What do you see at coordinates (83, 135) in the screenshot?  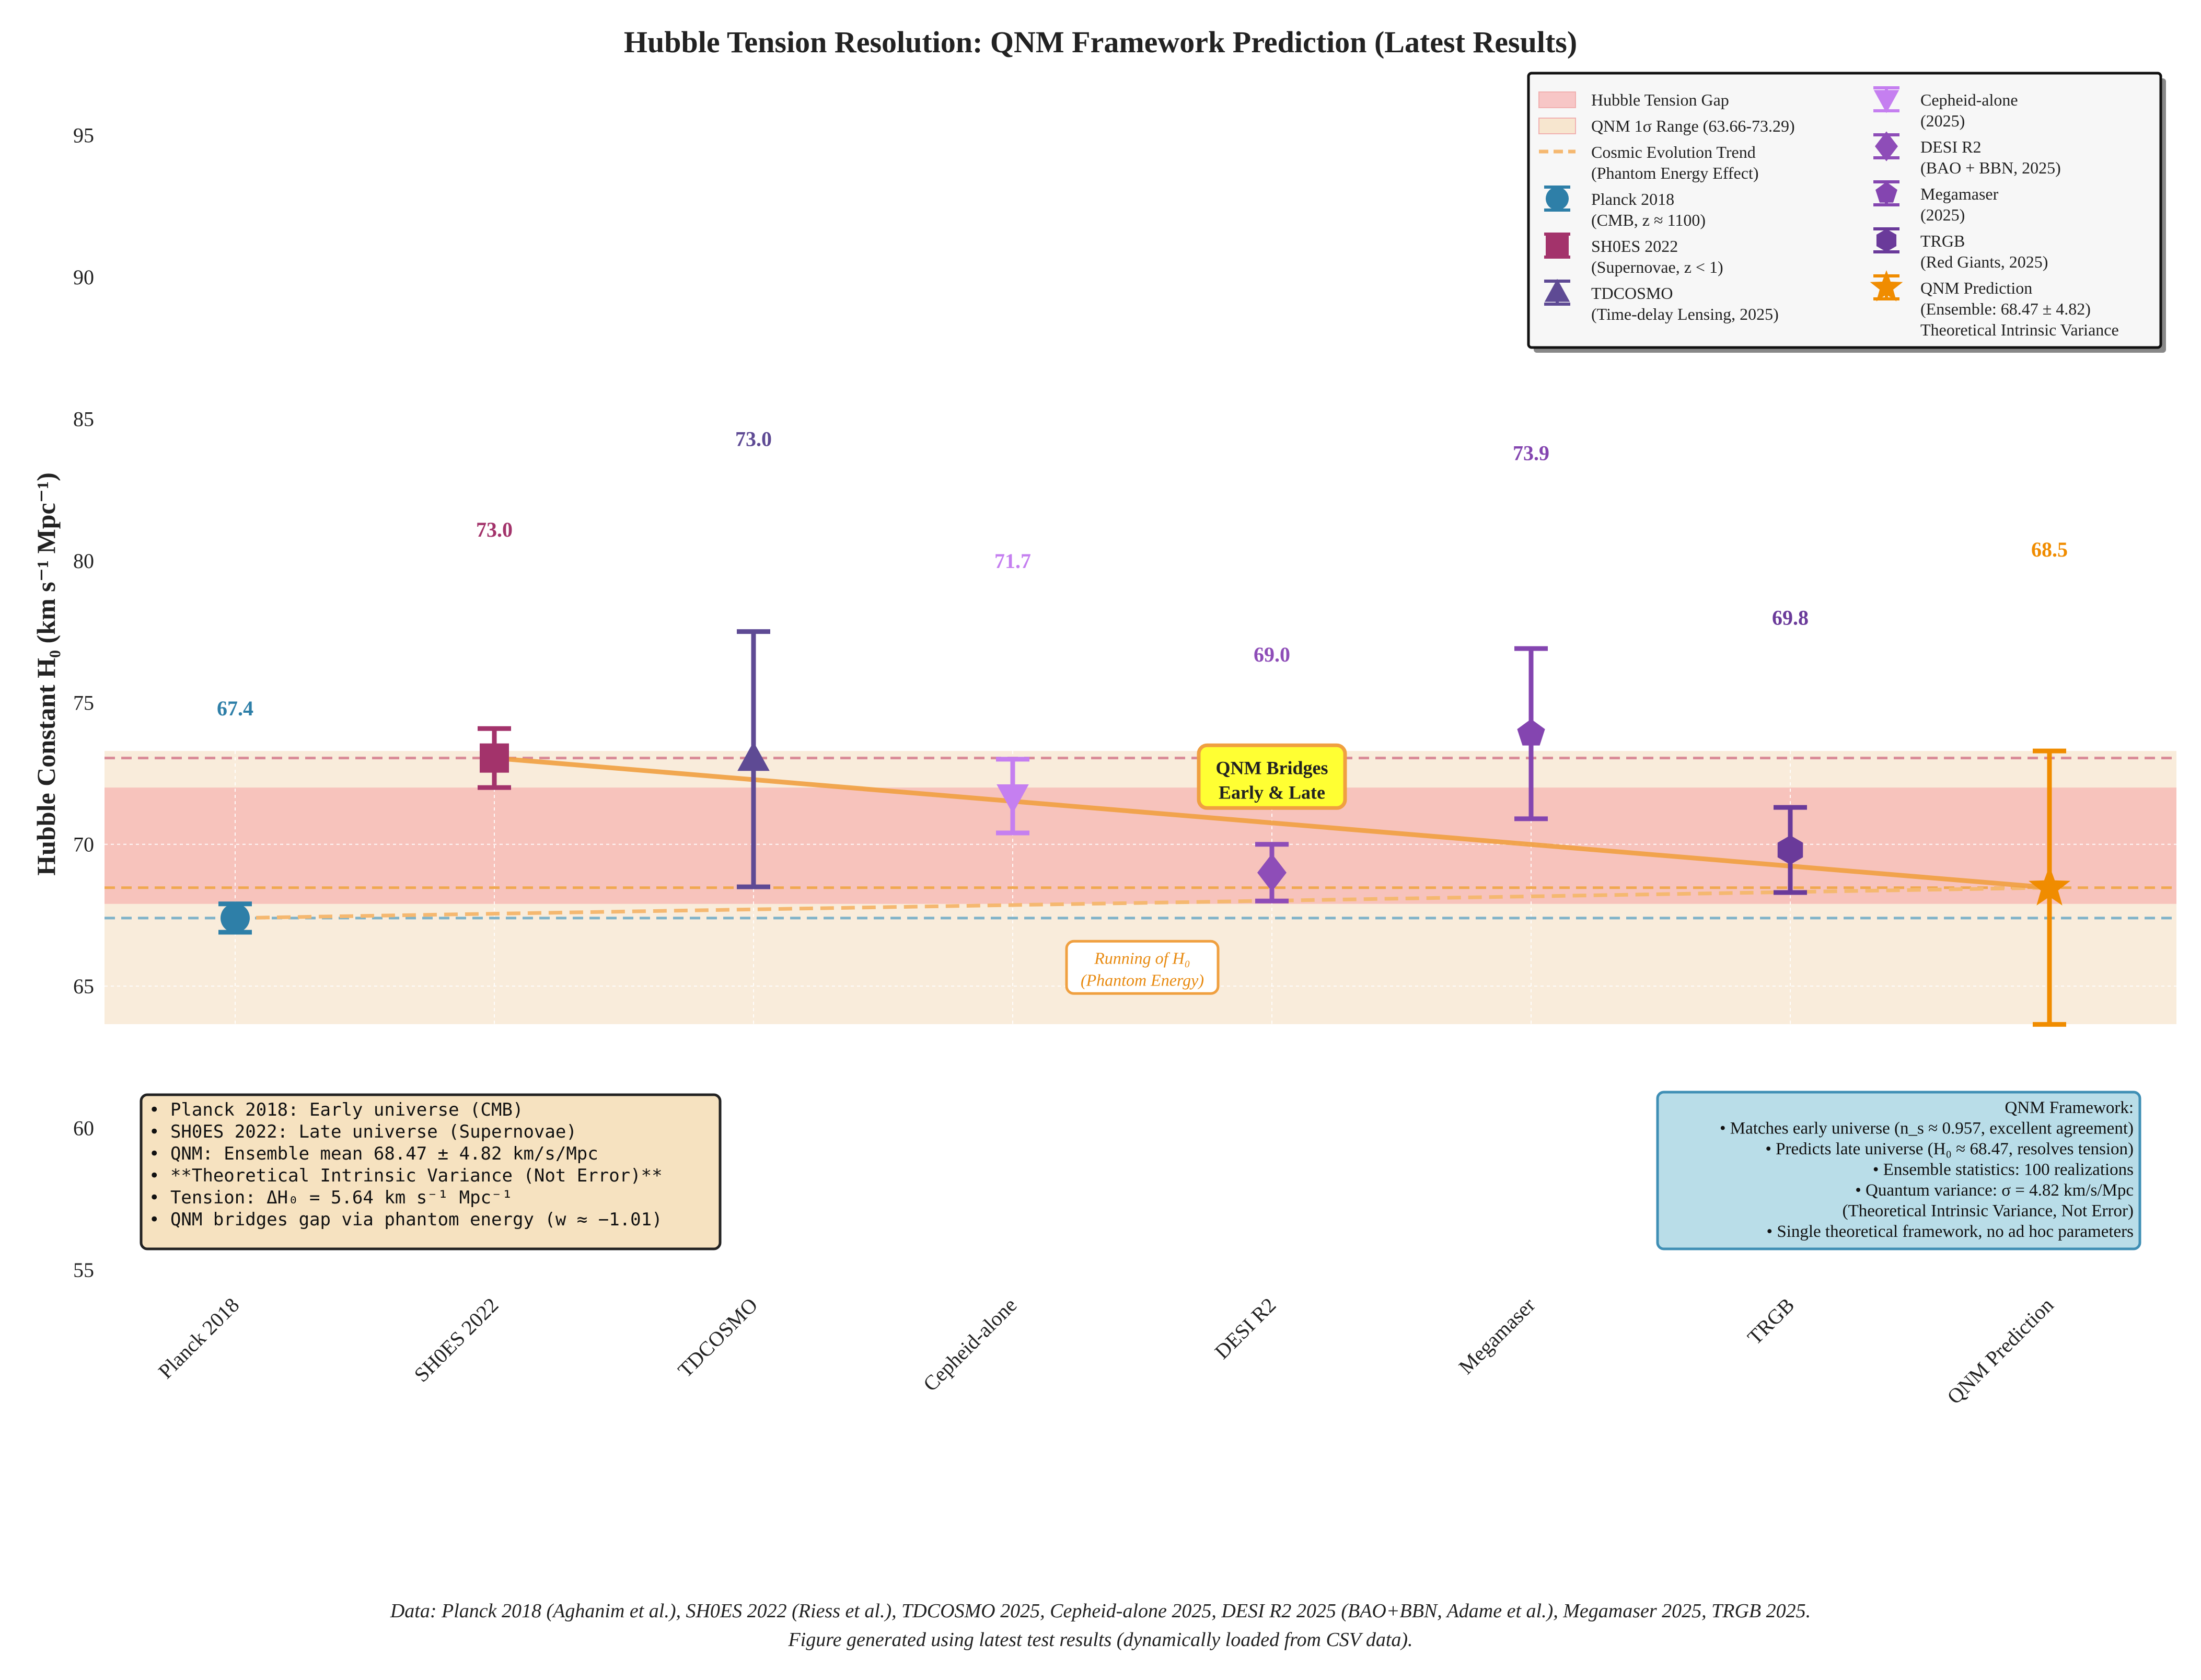 I see `y-tick-label: 95` at bounding box center [83, 135].